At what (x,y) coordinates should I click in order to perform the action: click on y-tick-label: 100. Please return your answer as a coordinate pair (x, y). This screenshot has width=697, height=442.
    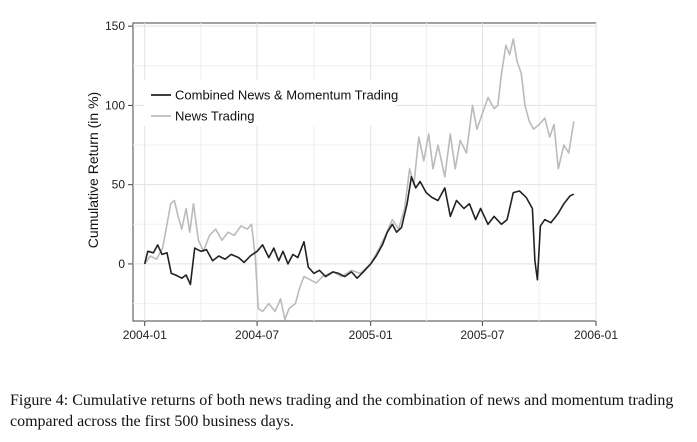
    Looking at the image, I should click on (115, 105).